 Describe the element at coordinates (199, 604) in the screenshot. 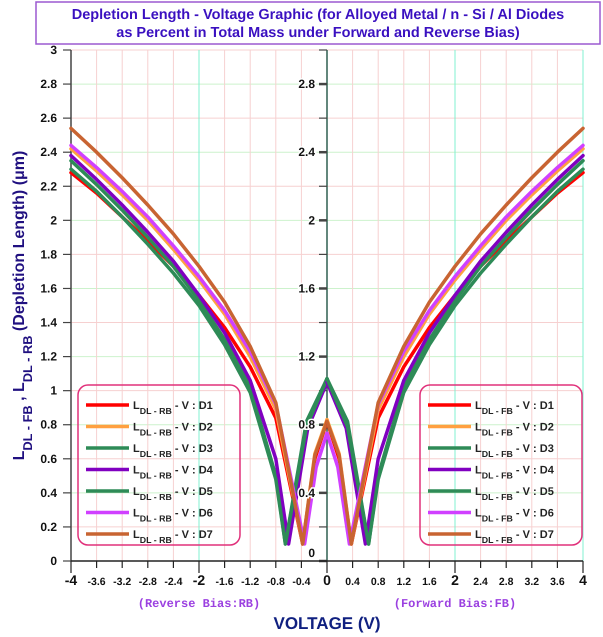

I see `text: (Reverse Bias:RB)` at that location.